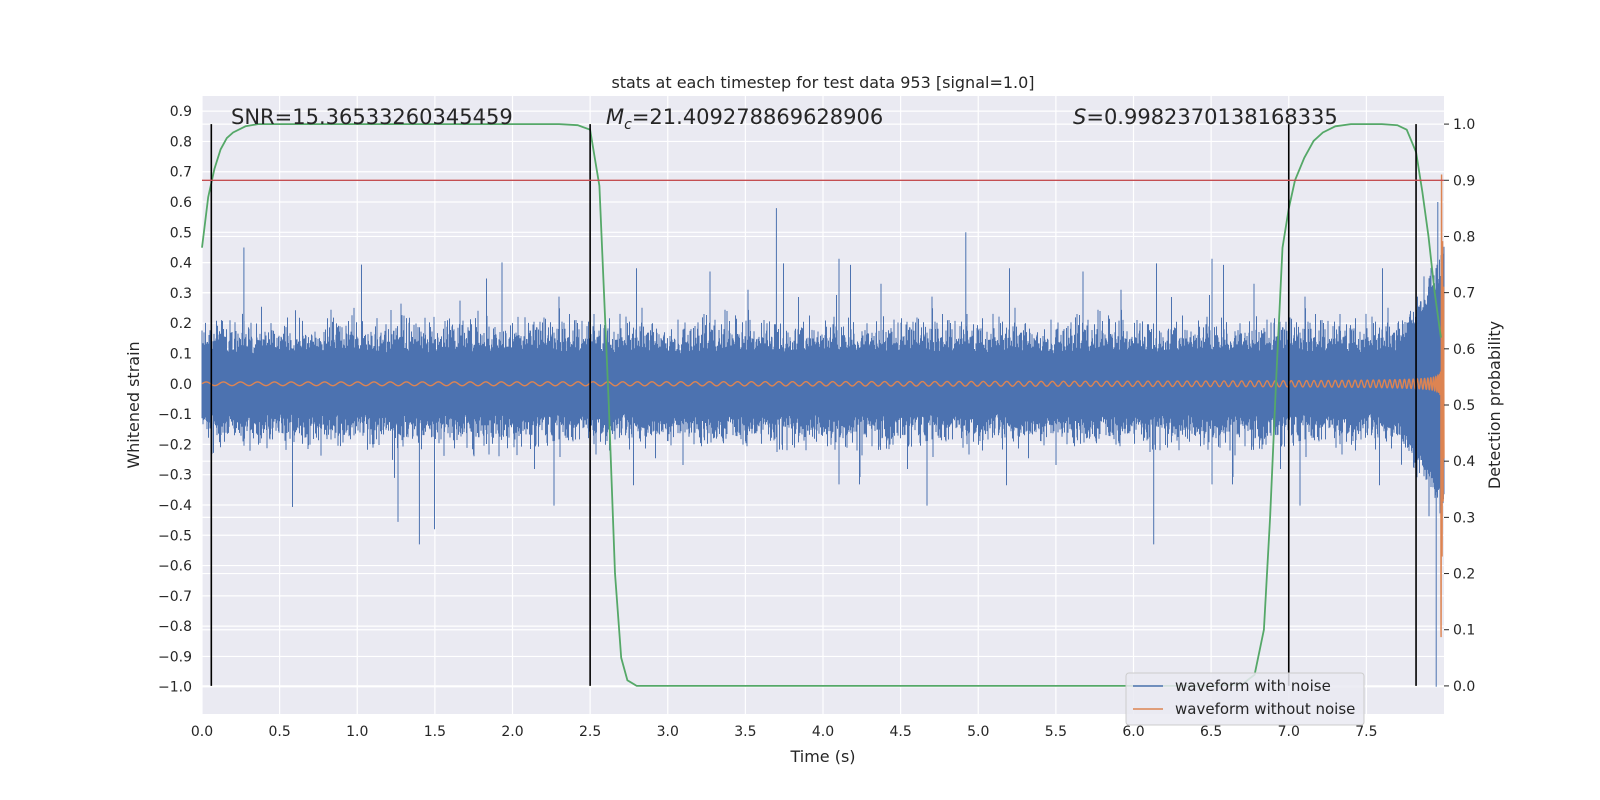 This screenshot has height=800, width=1600. I want to click on y-tick-label: 0.9, so click(181, 112).